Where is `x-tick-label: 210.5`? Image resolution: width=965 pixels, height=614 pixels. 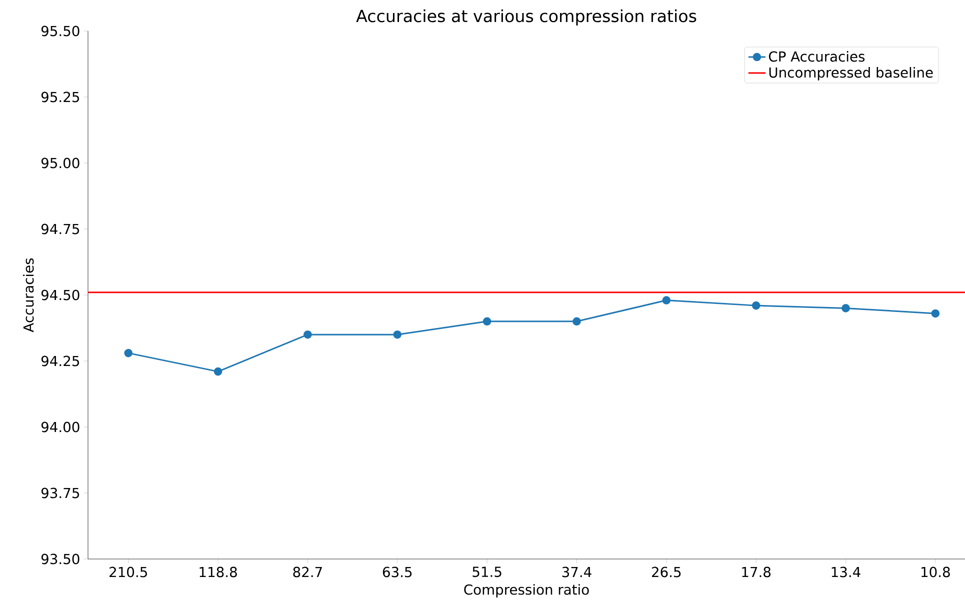 x-tick-label: 210.5 is located at coordinates (128, 572).